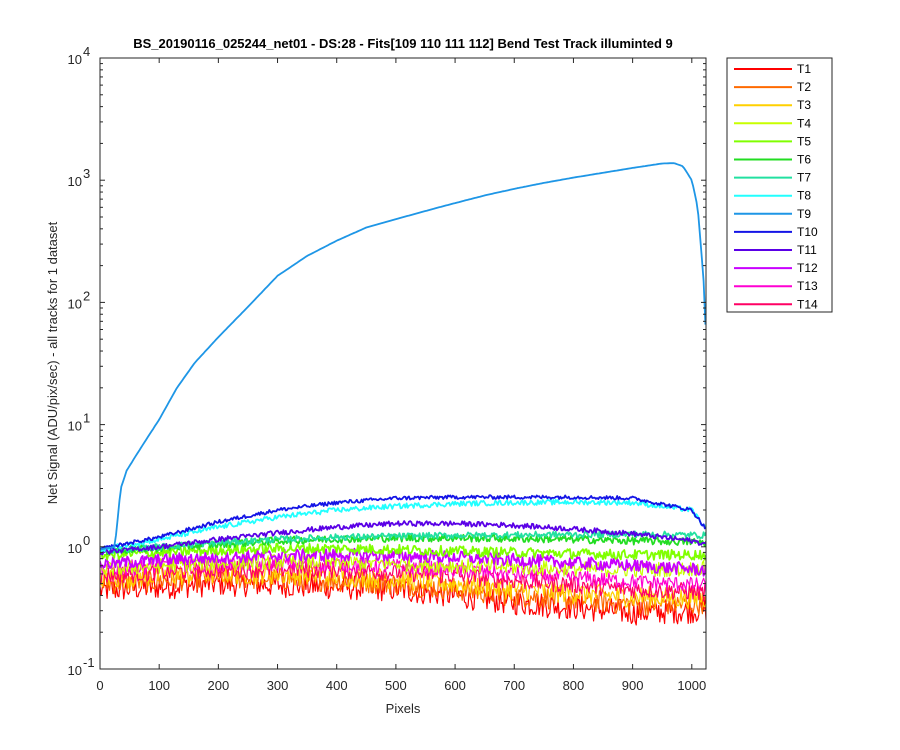  I want to click on legend-label-t2: T2, so click(804, 87).